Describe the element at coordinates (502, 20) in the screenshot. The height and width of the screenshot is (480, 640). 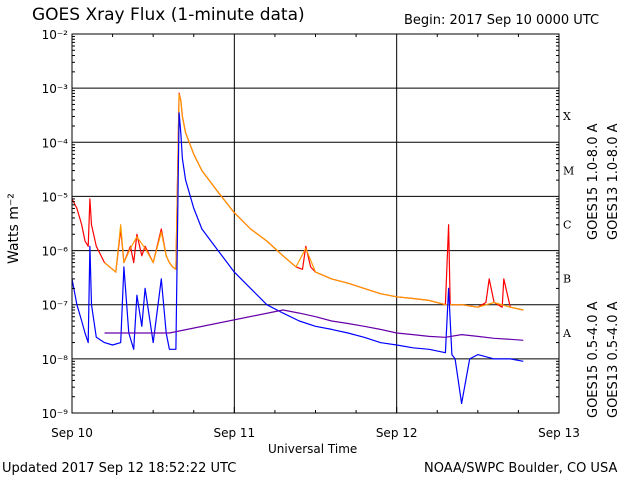
I see `begin-label: Begin: 2017 Sep 10 0000 UTC` at that location.